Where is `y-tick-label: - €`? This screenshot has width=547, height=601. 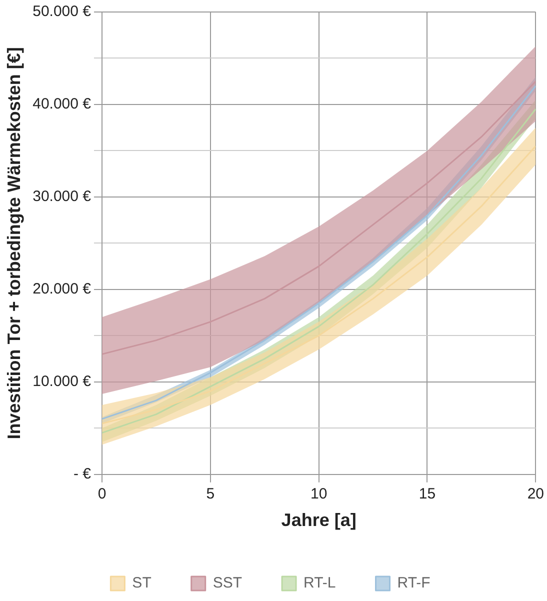 y-tick-label: - € is located at coordinates (82, 474).